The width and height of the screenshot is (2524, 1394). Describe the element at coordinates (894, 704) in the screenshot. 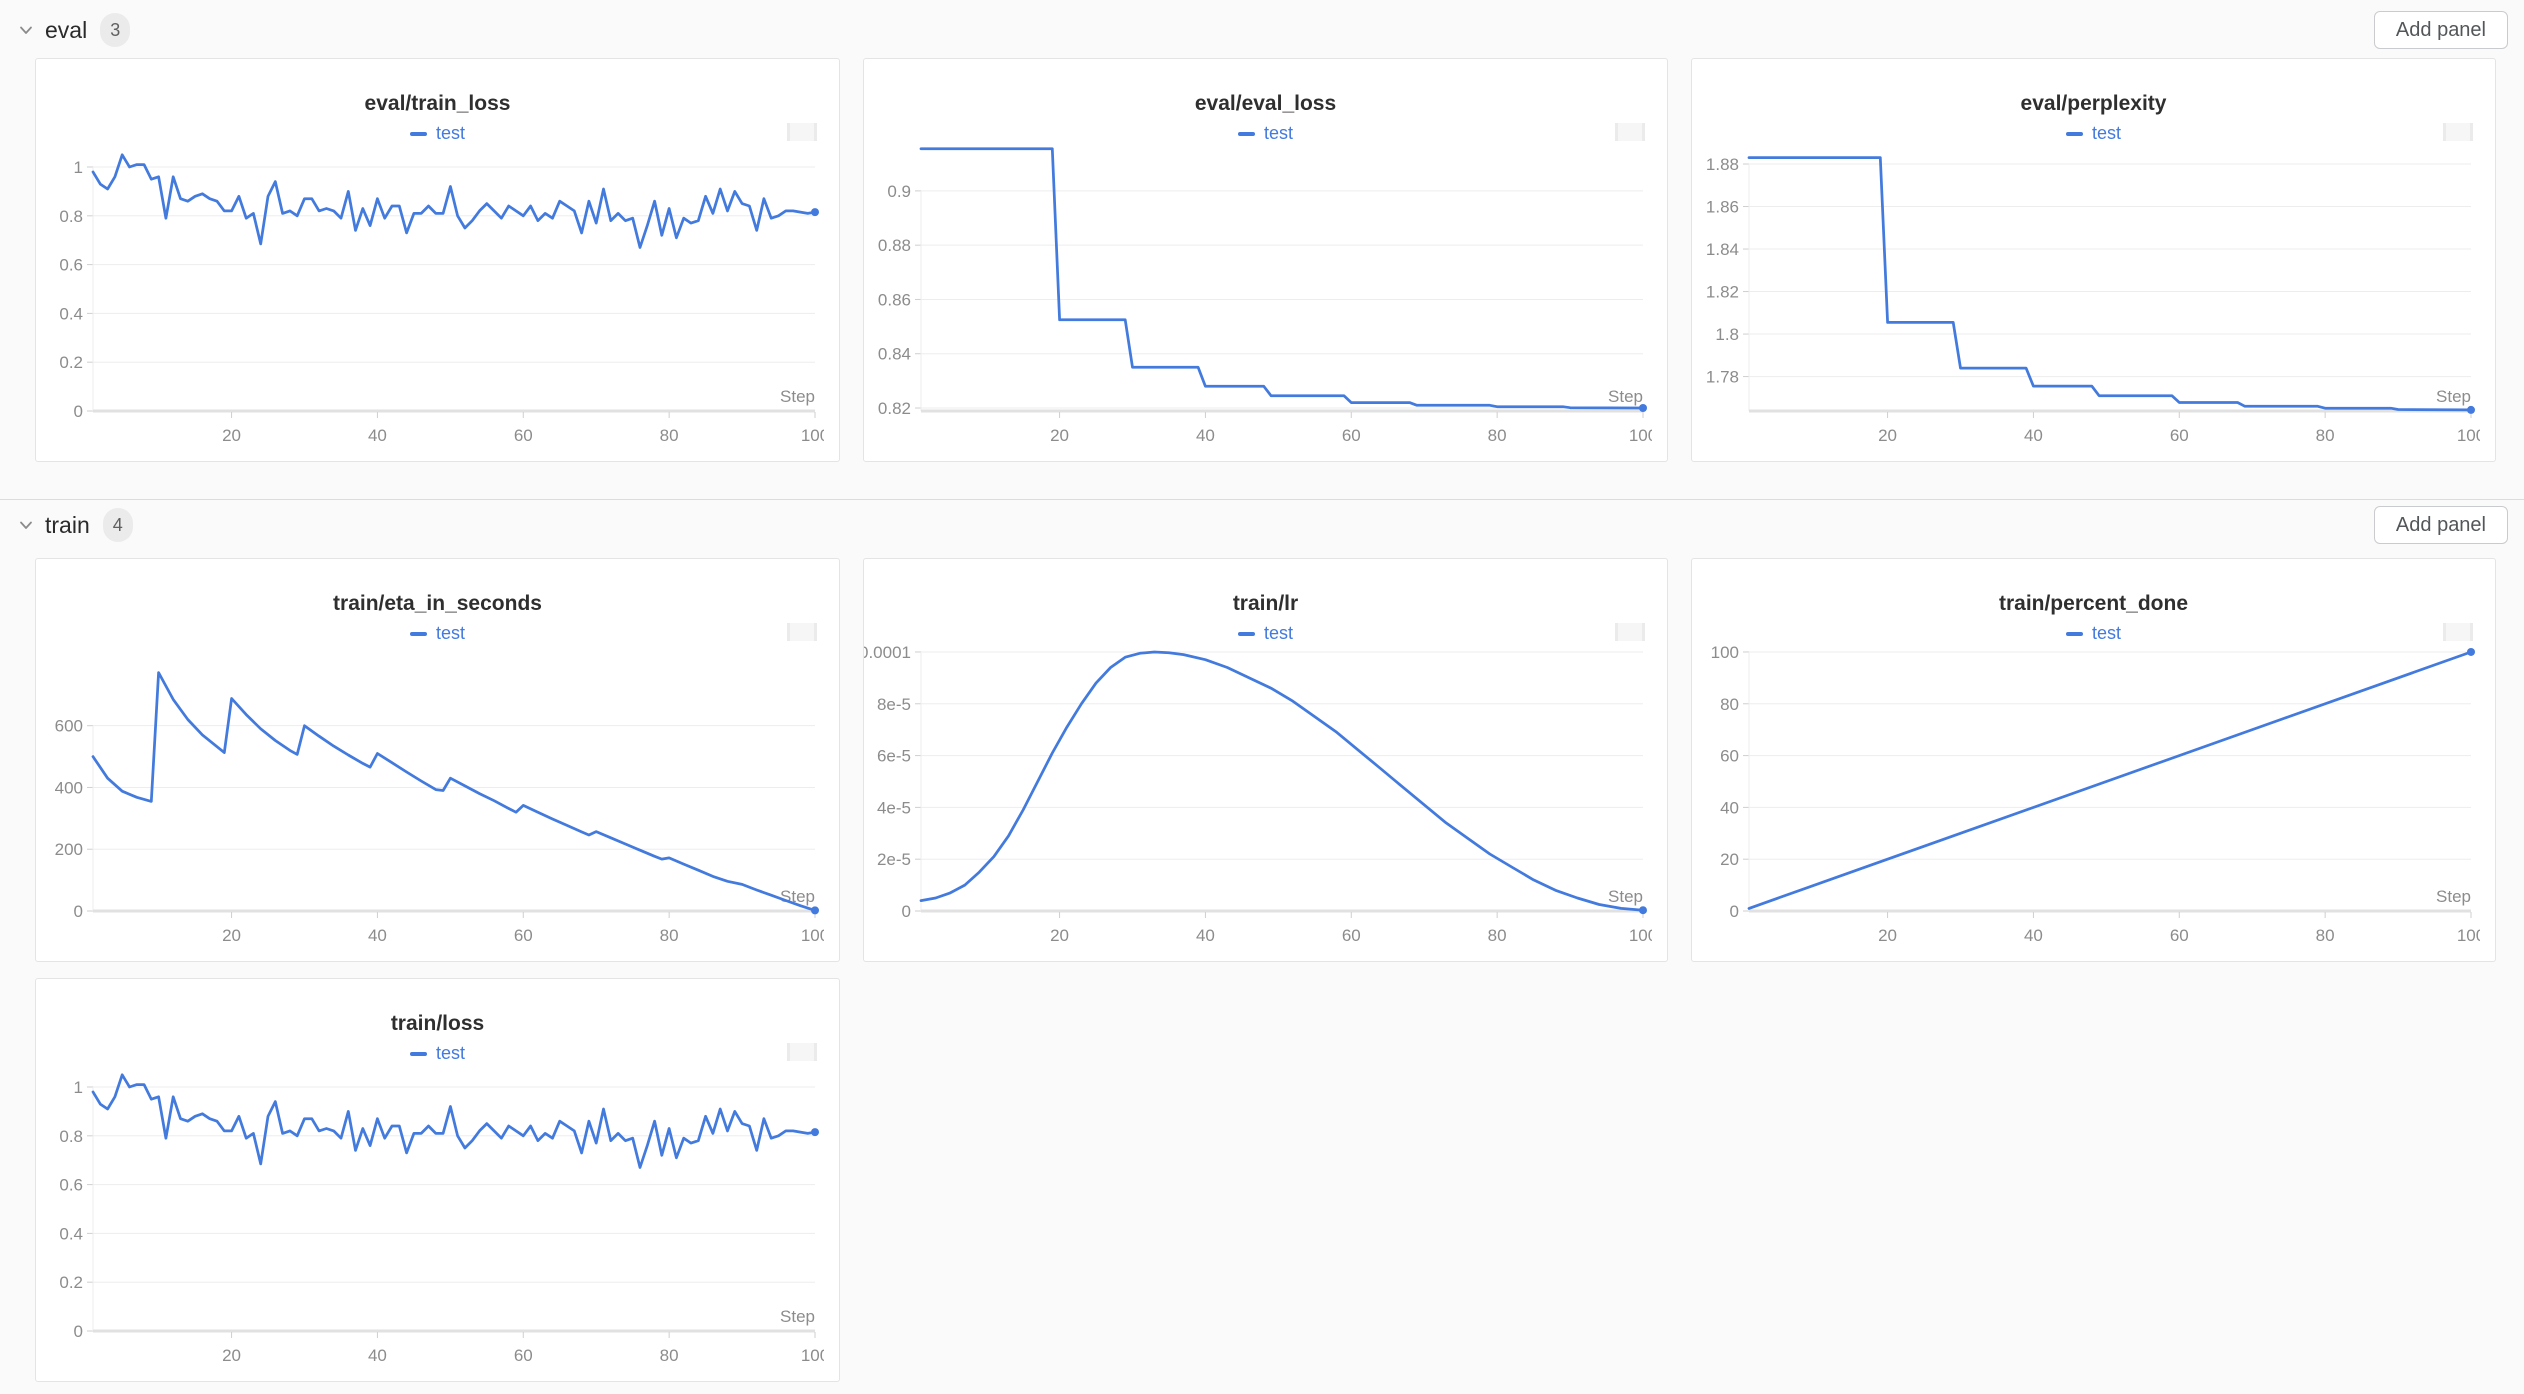

I see `y-tick-label: 8e-5` at that location.